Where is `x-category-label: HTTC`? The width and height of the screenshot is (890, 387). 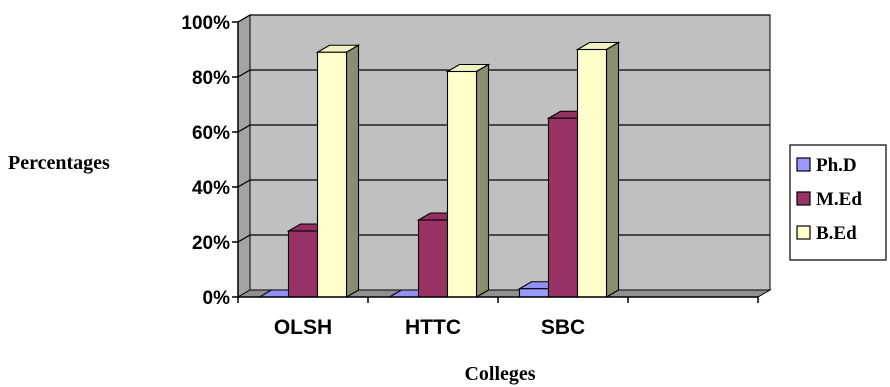 x-category-label: HTTC is located at coordinates (433, 327).